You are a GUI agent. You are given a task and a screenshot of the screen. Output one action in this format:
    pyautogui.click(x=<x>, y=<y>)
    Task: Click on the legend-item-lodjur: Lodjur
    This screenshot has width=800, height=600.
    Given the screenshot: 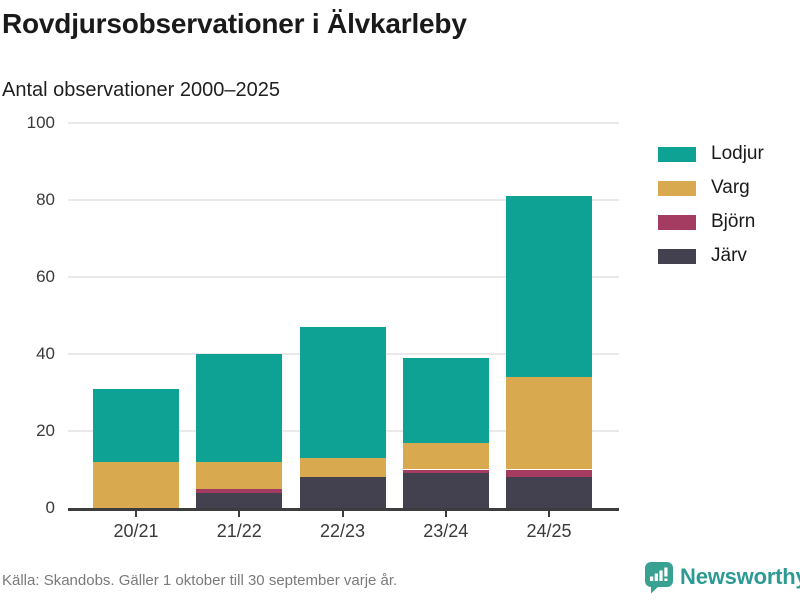 What is the action you would take?
    pyautogui.click(x=711, y=154)
    